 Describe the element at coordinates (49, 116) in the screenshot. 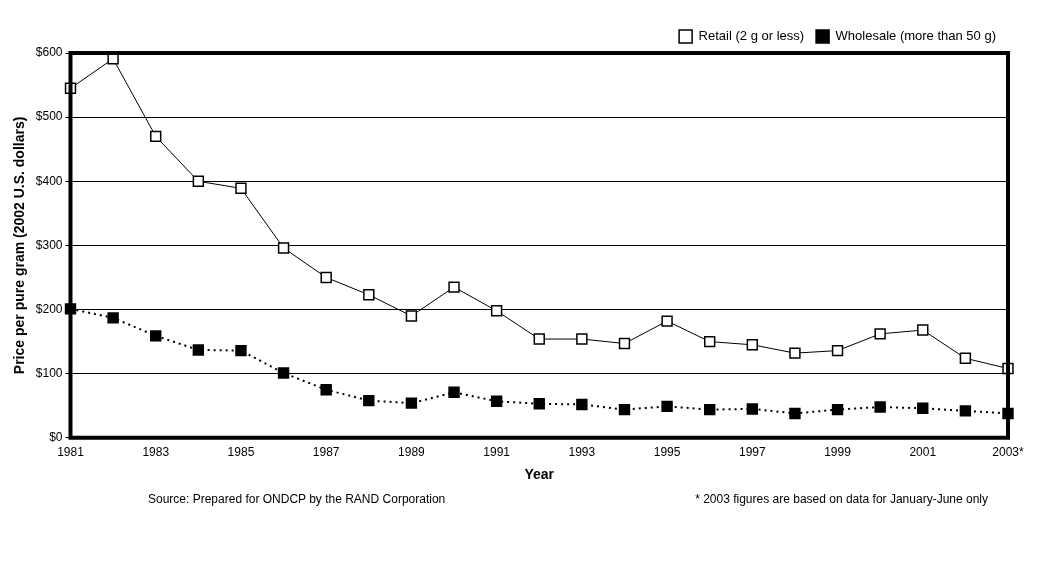

I see `y-tick-label: $500` at that location.